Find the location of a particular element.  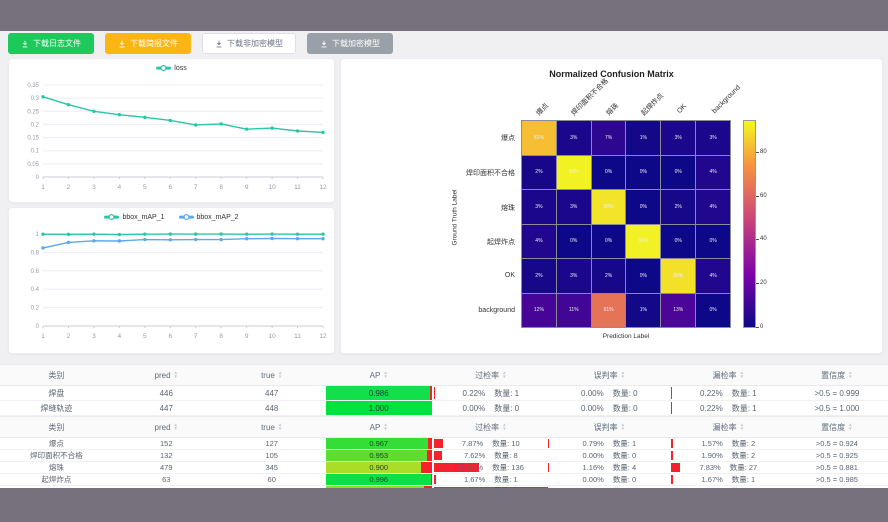

cm-cell: 61% is located at coordinates (608, 310).